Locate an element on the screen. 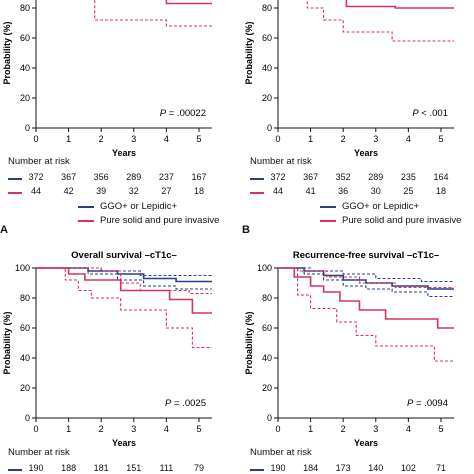 This screenshot has height=474, width=474. risk-count: 181 is located at coordinates (101, 468).